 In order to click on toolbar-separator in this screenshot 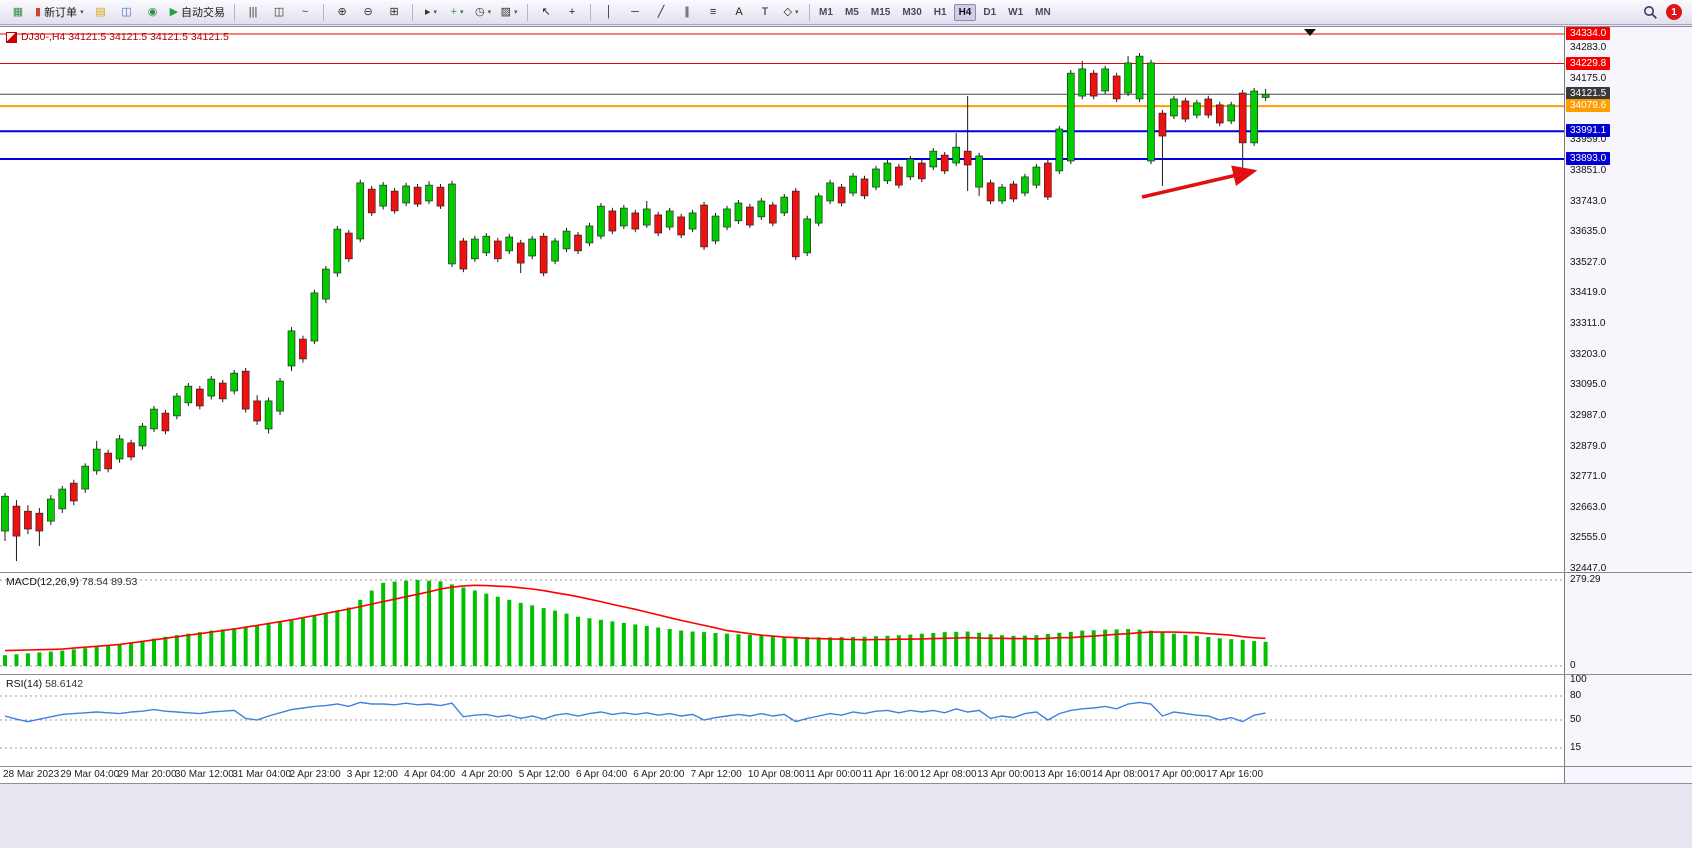, I will do `click(591, 12)`.